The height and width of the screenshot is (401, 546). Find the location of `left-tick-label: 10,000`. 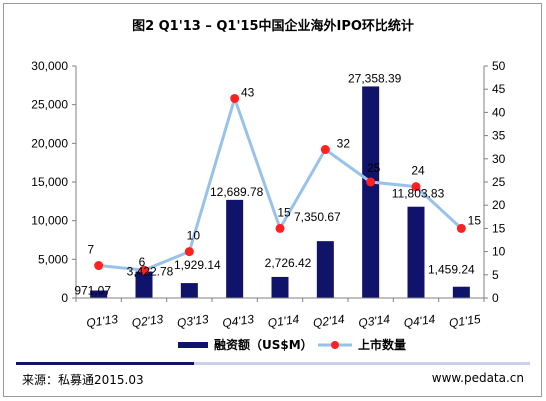

left-tick-label: 10,000 is located at coordinates (49, 221).